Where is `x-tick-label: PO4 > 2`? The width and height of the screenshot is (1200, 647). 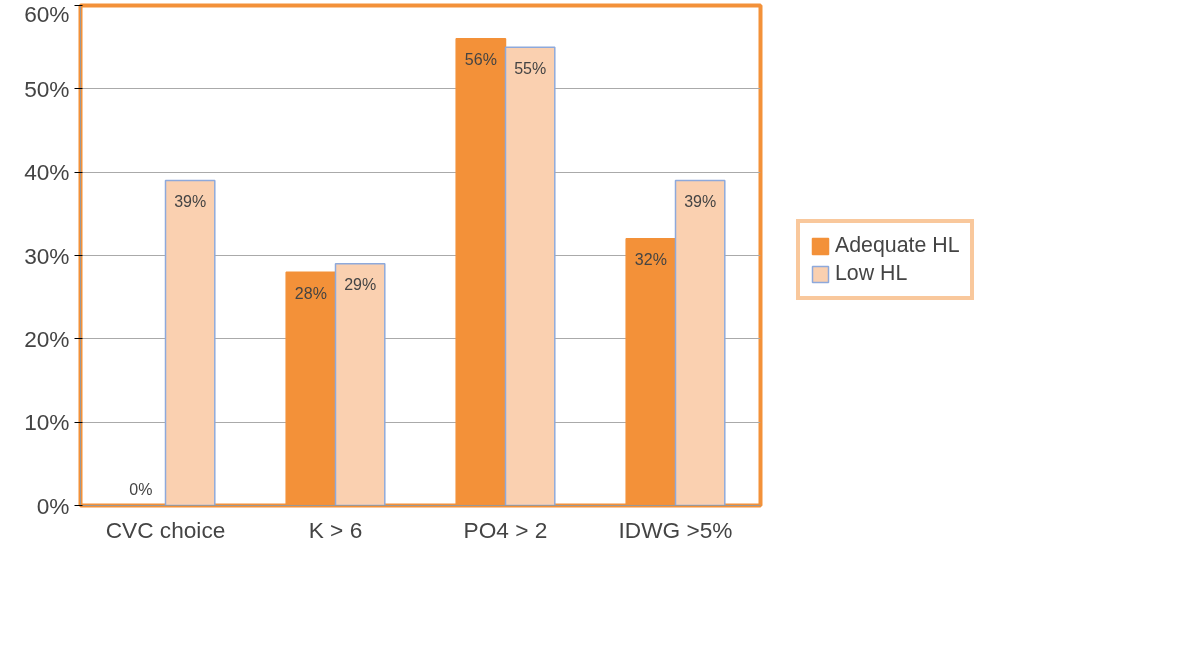 x-tick-label: PO4 > 2 is located at coordinates (505, 529).